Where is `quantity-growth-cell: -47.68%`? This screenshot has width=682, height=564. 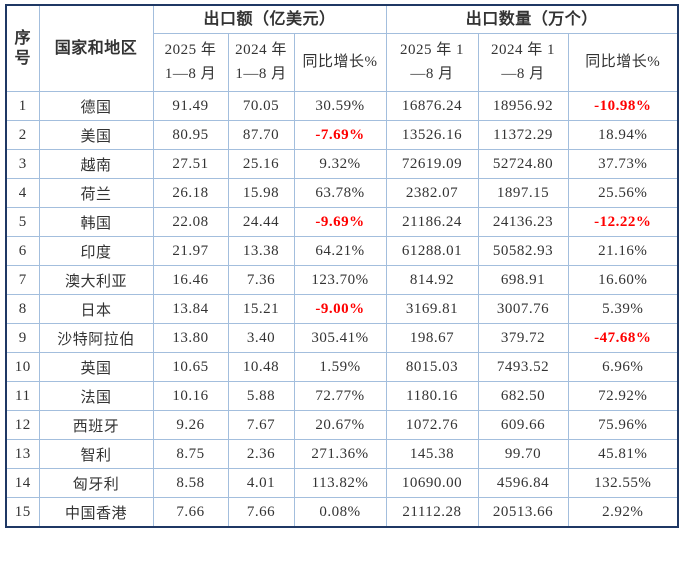
quantity-growth-cell: -47.68% is located at coordinates (623, 338).